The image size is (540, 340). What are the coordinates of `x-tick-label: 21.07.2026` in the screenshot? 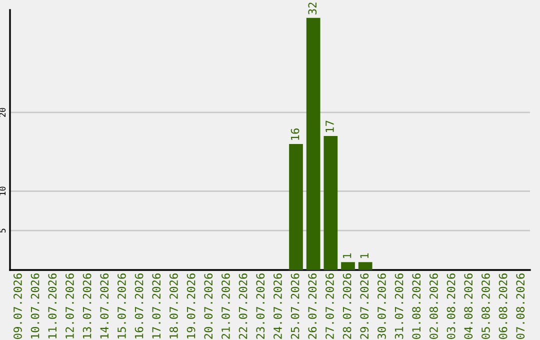 It's located at (226, 306).